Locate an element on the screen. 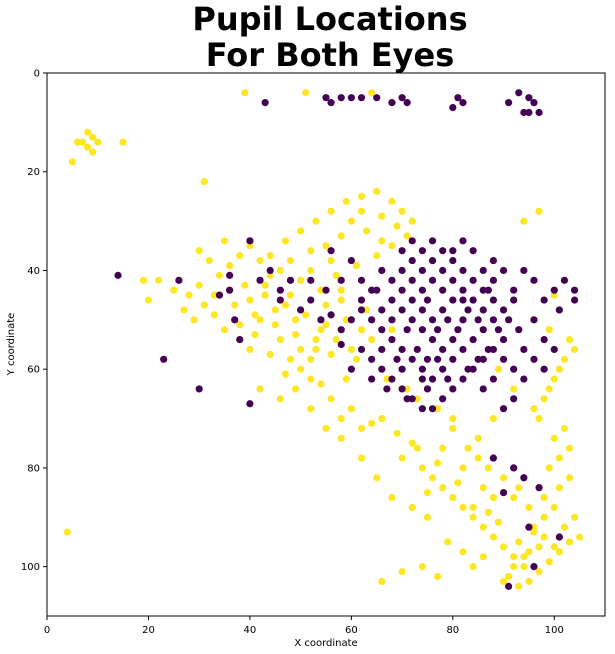  x-tick-label: 100 is located at coordinates (554, 630).